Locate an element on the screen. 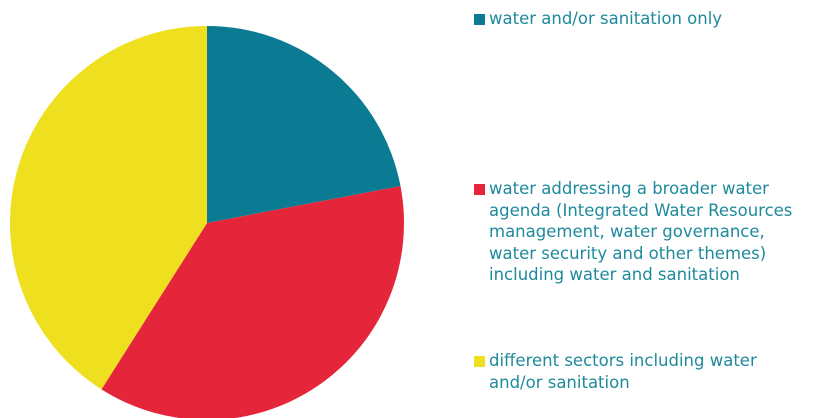 The width and height of the screenshot is (819, 418). legend-swatch-teal is located at coordinates (479, 19).